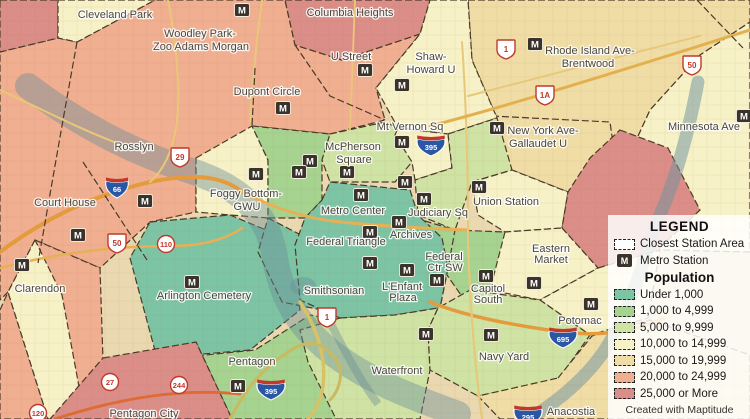 This screenshot has height=419, width=750. What do you see at coordinates (256, 61) in the screenshot?
I see `road-connecticut` at bounding box center [256, 61].